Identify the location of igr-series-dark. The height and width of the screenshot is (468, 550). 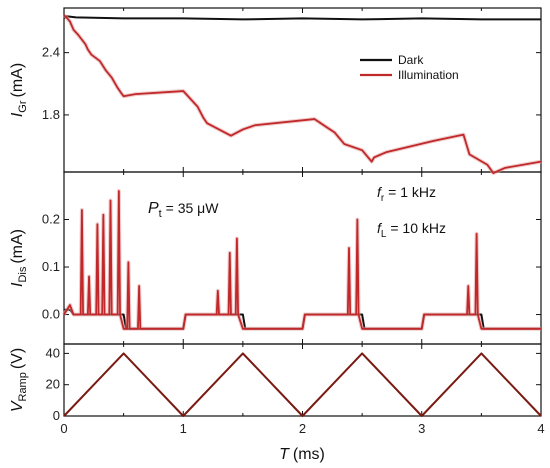
(302, 18).